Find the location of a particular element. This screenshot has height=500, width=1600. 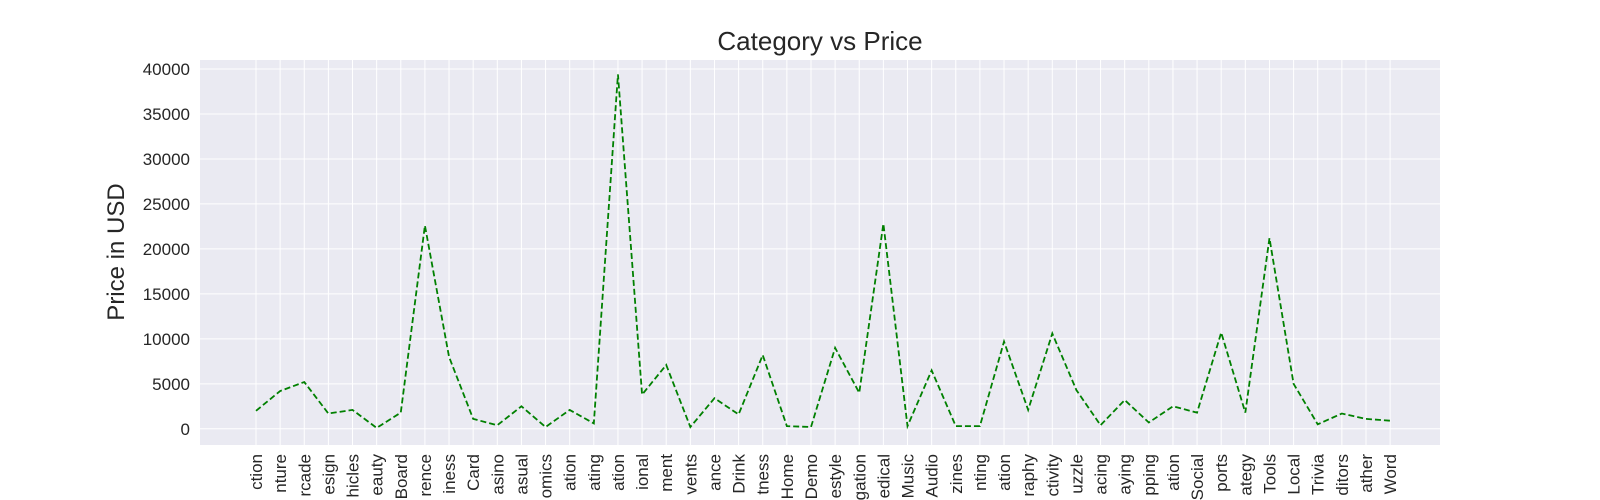

x-tick-label: rcade is located at coordinates (304, 475).